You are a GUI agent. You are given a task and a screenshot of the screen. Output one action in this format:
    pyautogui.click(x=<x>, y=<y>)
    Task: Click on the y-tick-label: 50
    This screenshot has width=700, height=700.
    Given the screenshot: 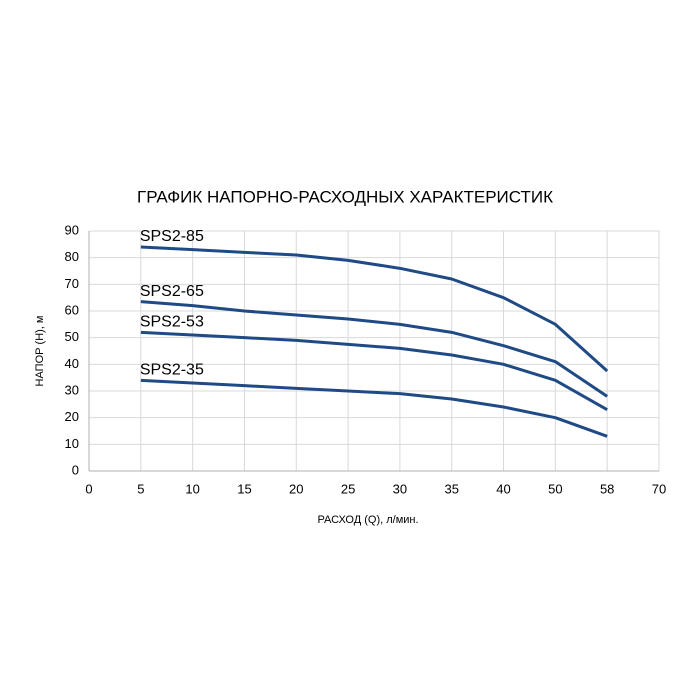 What is the action you would take?
    pyautogui.click(x=72, y=336)
    